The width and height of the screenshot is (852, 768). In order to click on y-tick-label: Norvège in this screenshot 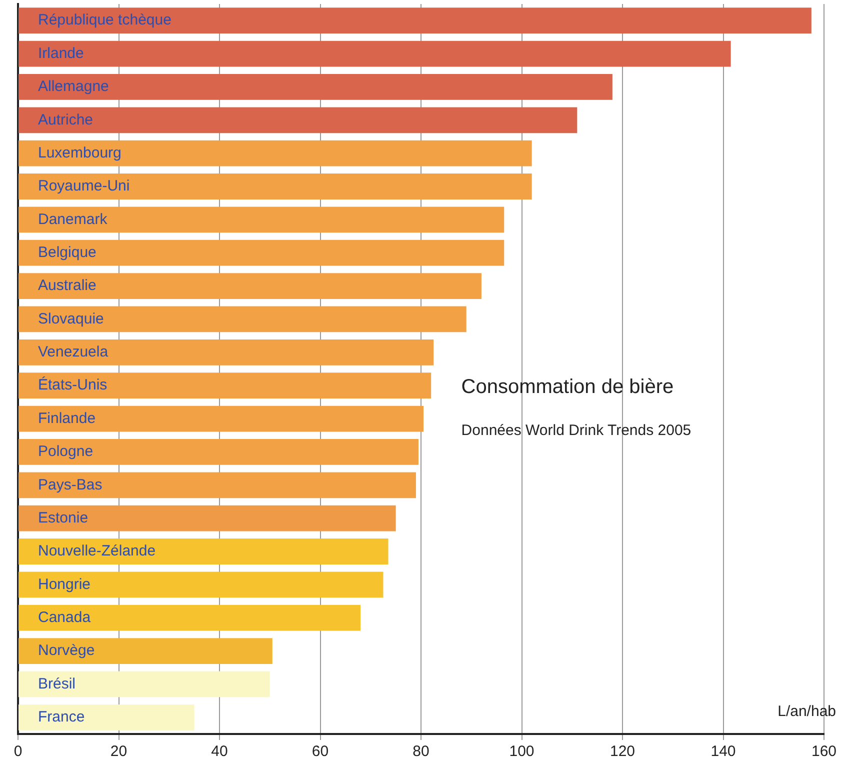, I will do `click(66, 651)`.